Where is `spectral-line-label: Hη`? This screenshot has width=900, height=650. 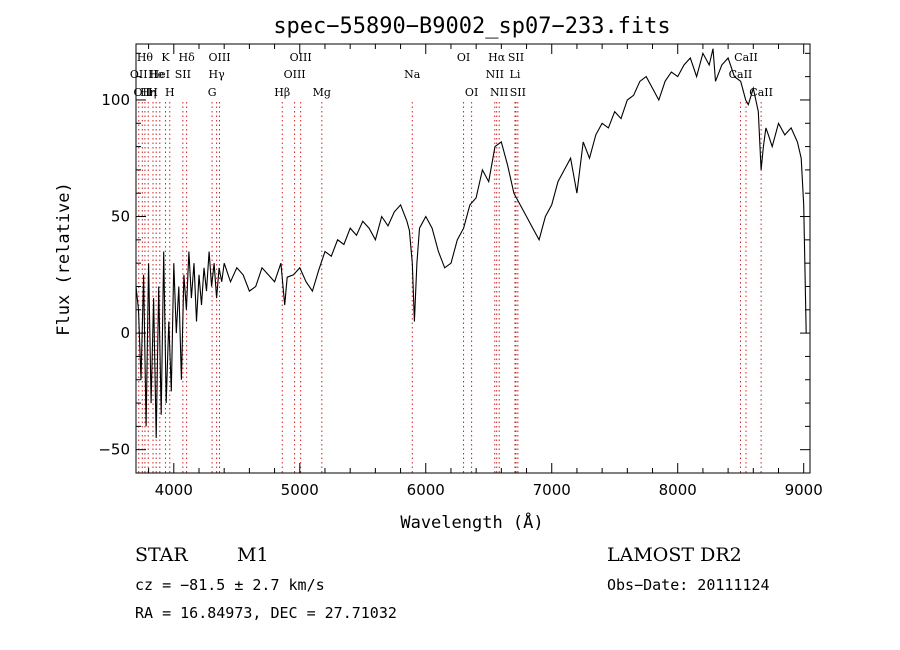 spectral-line-label: Hη is located at coordinates (148, 92).